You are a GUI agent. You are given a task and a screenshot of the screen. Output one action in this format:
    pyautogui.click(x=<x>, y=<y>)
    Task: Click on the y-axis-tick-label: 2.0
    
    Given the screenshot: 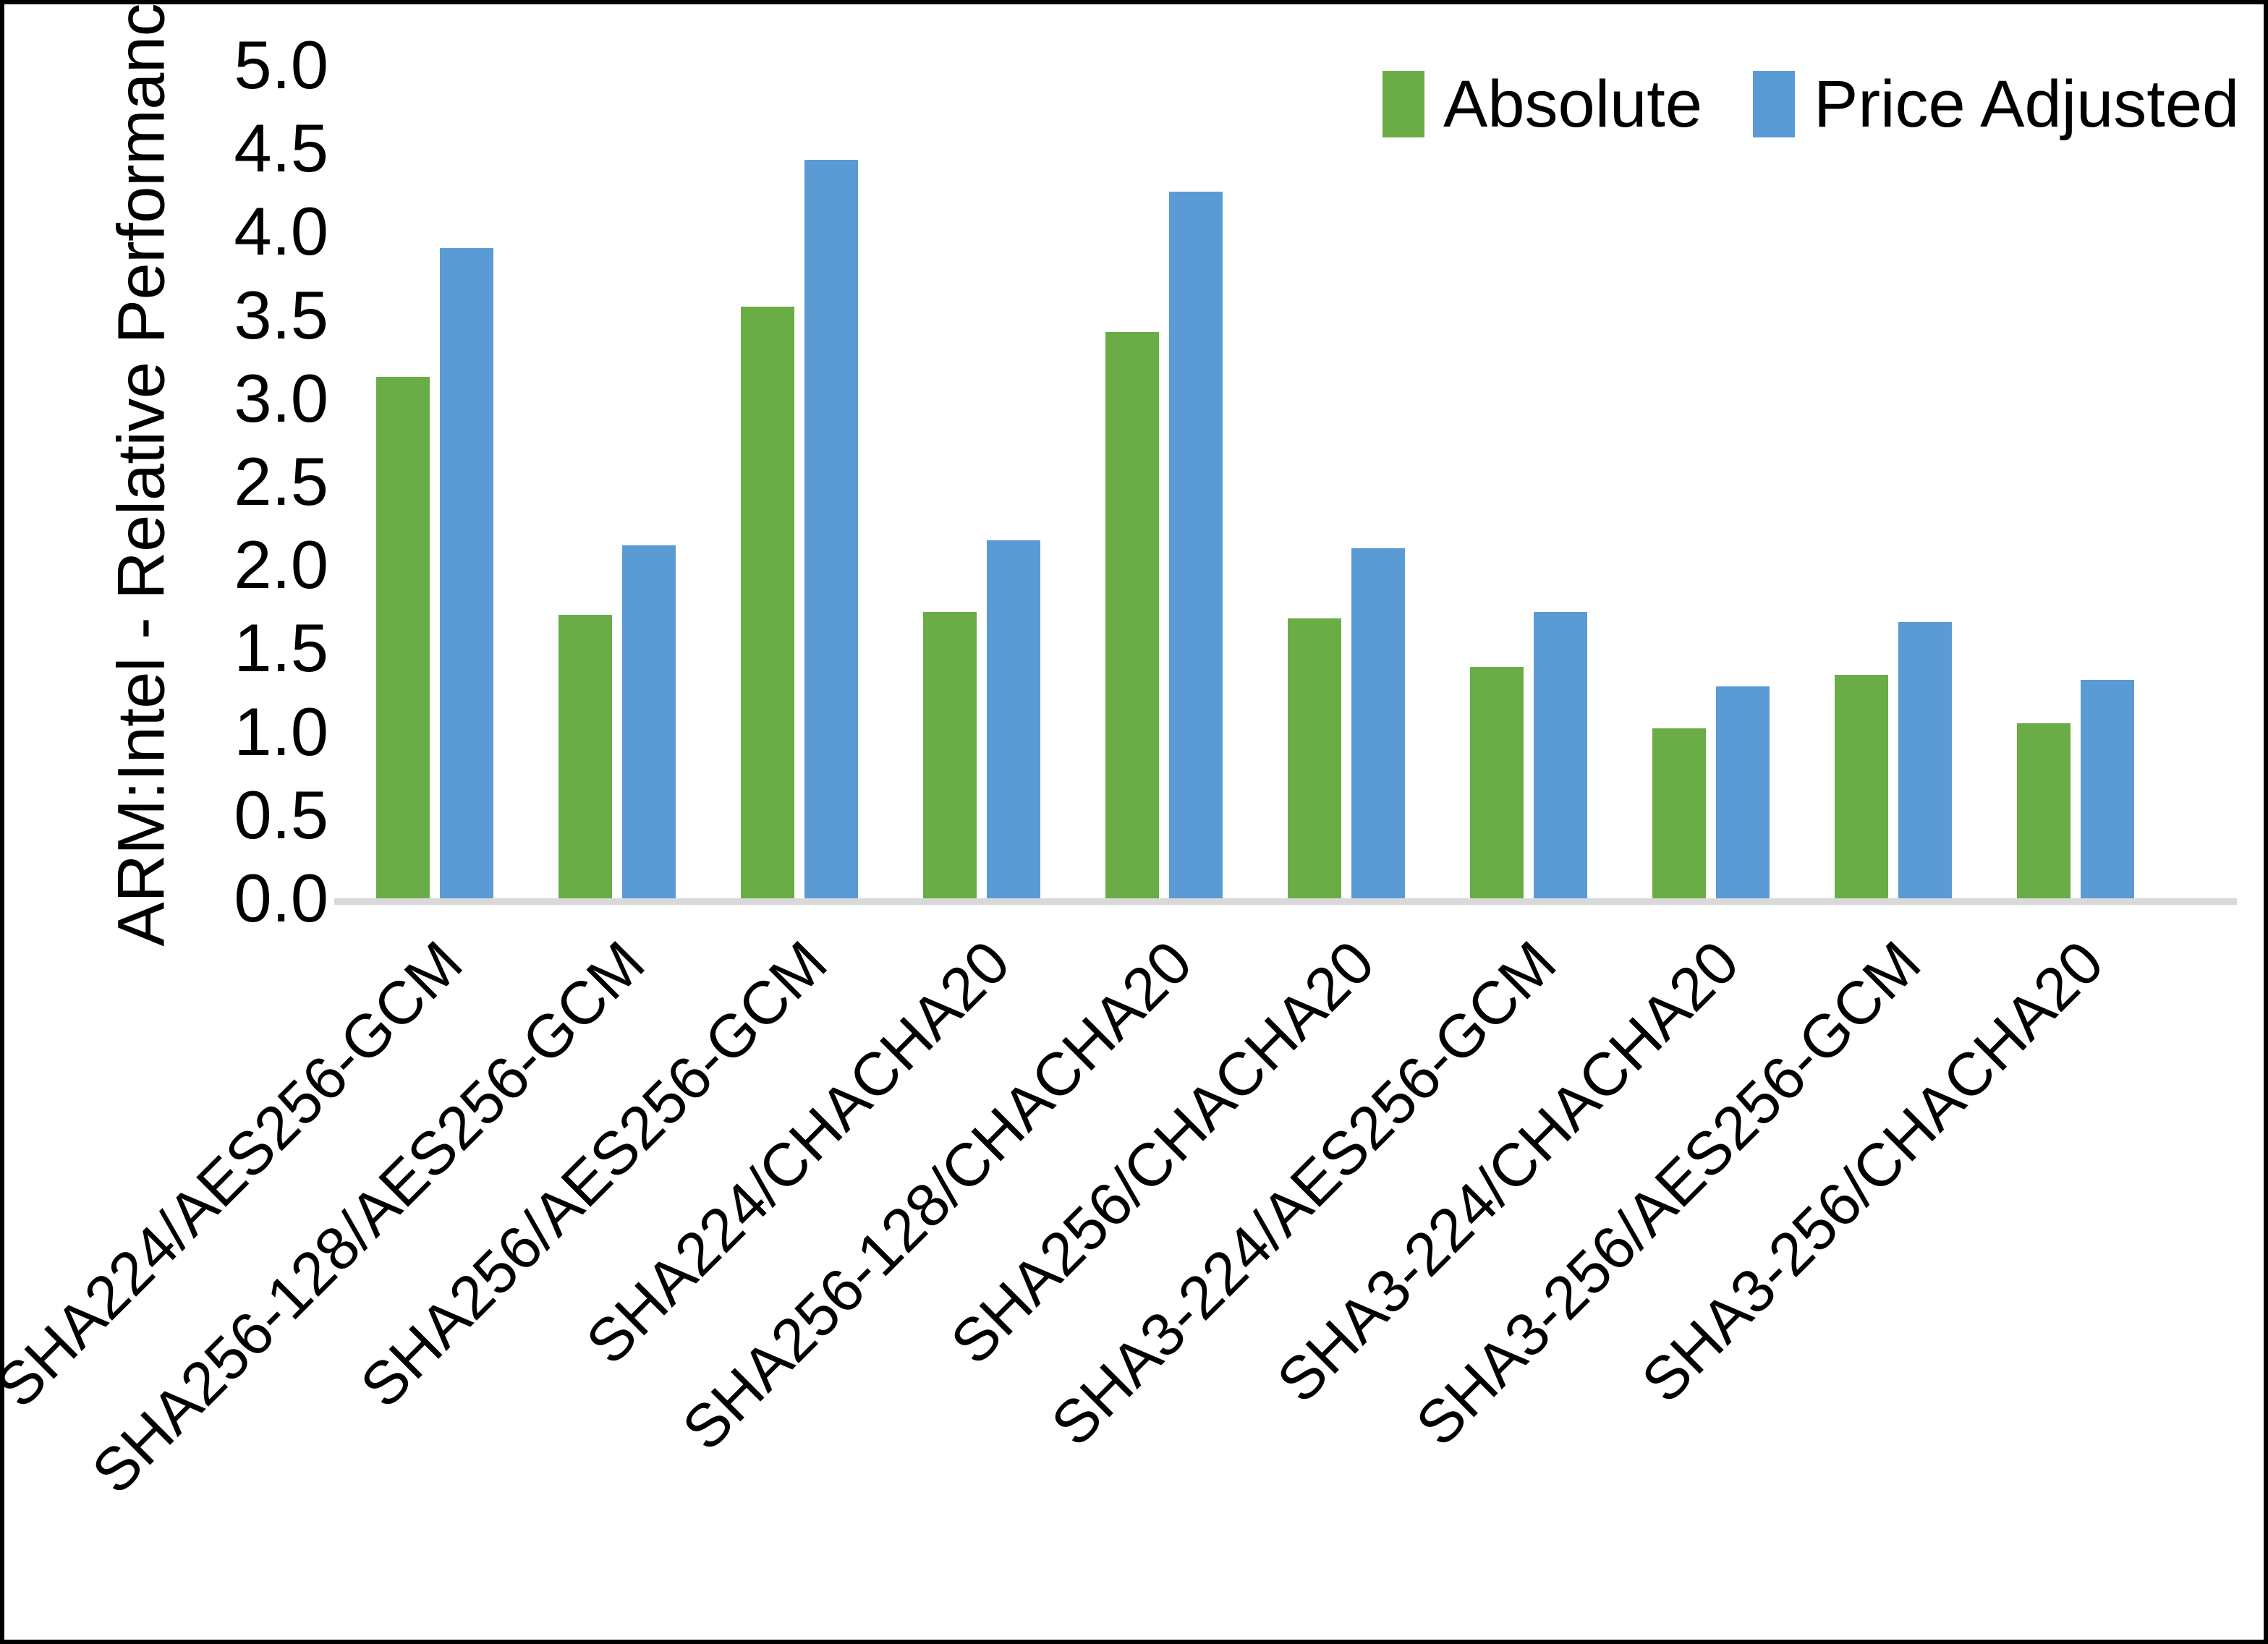 What is the action you would take?
    pyautogui.click(x=281, y=565)
    